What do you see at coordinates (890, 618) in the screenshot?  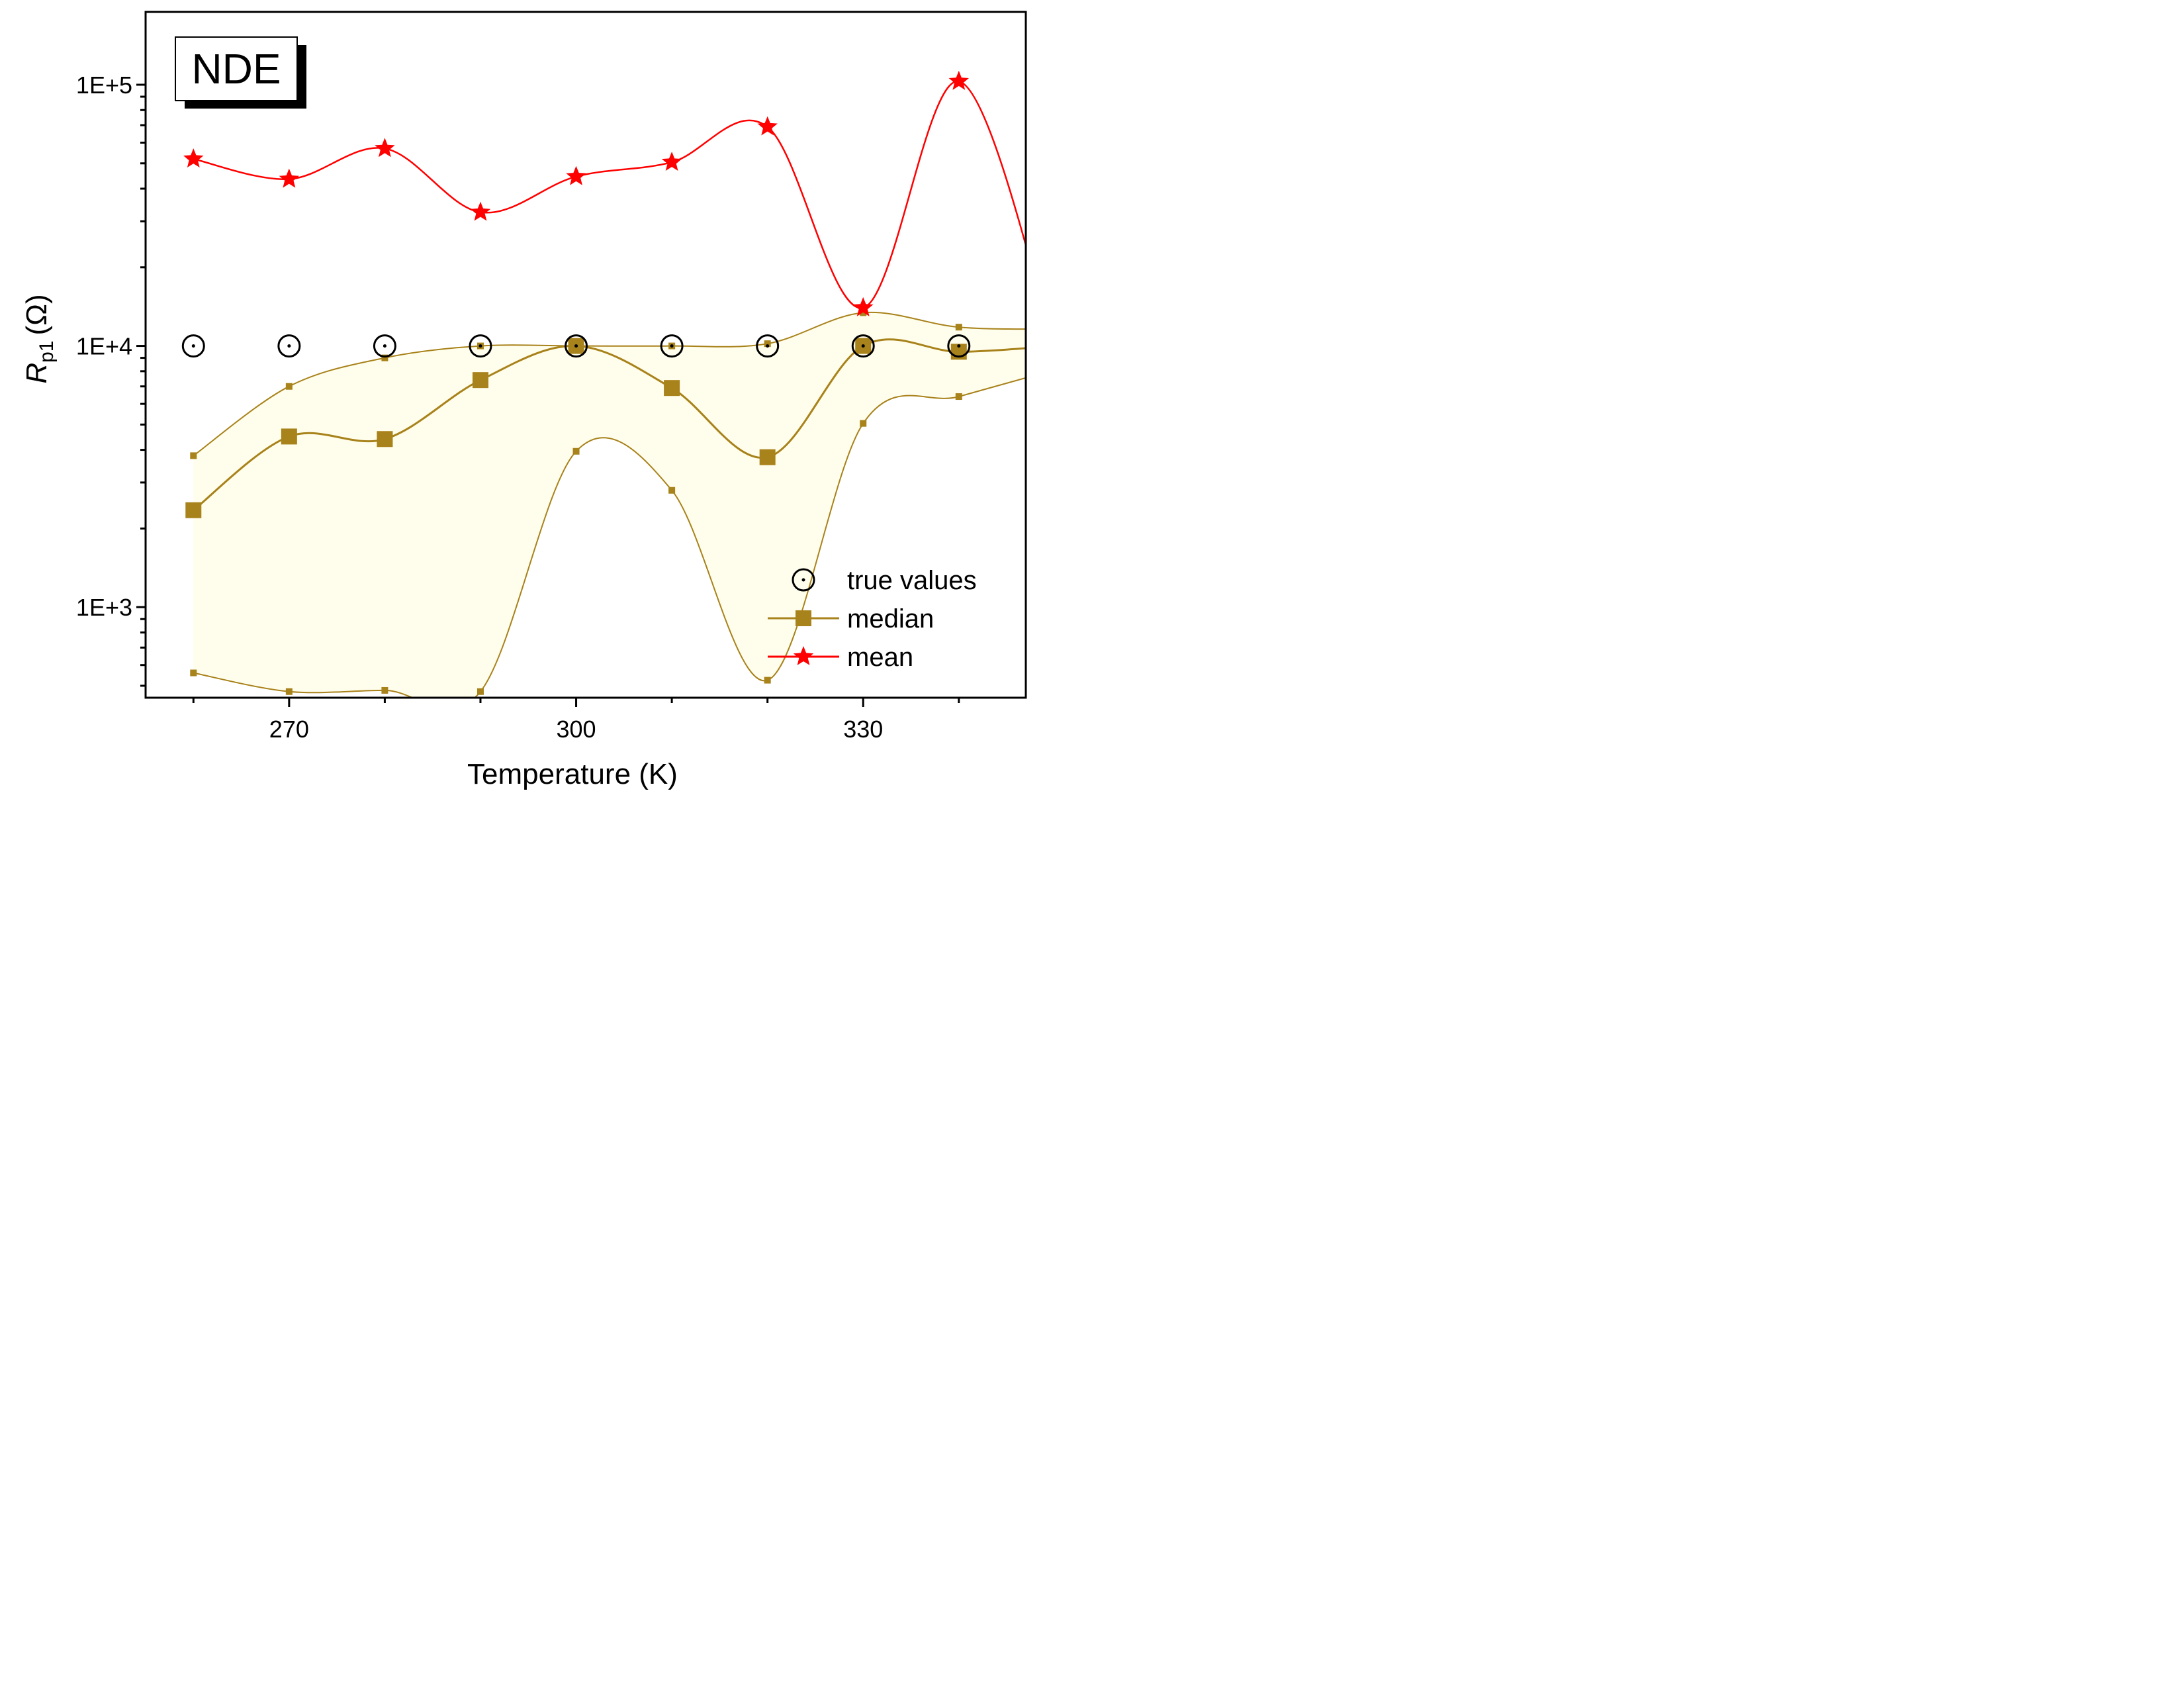 I see `legend-label-median: median` at bounding box center [890, 618].